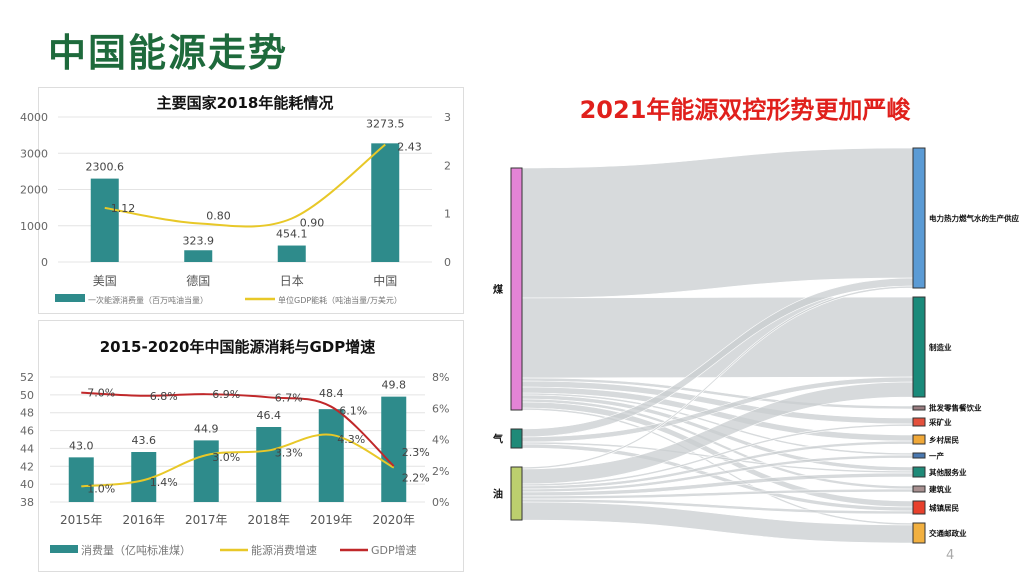 The image size is (1024, 576). I want to click on page-number: 4, so click(950, 555).